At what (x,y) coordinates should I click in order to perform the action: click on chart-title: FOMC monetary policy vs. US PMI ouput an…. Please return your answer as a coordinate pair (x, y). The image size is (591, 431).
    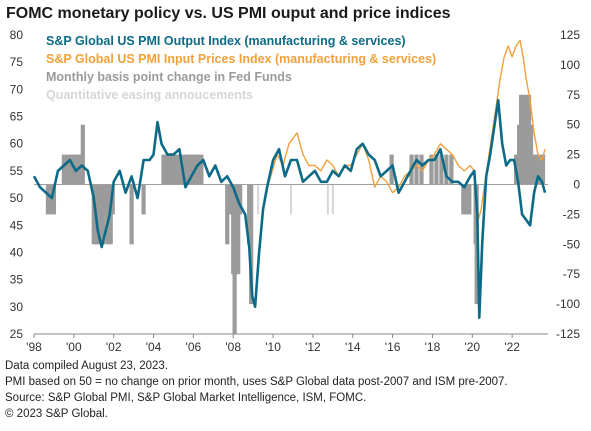
    Looking at the image, I should click on (228, 13).